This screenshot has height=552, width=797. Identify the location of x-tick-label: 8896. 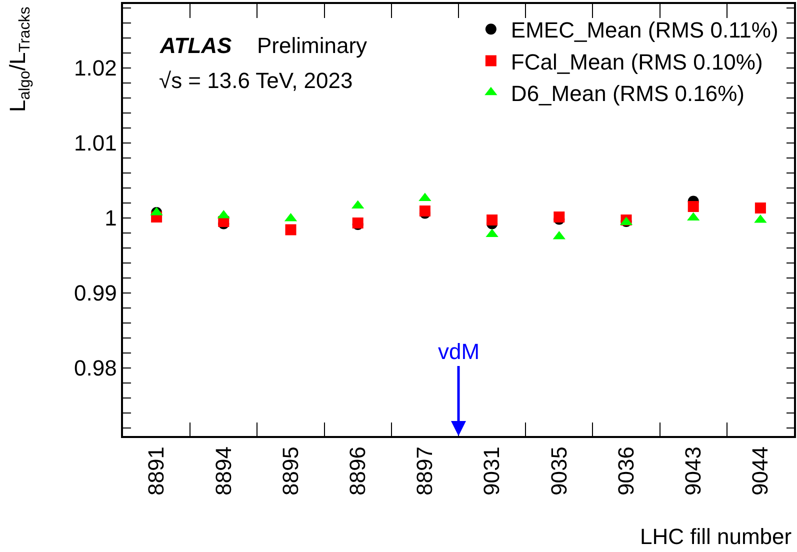
(357, 471).